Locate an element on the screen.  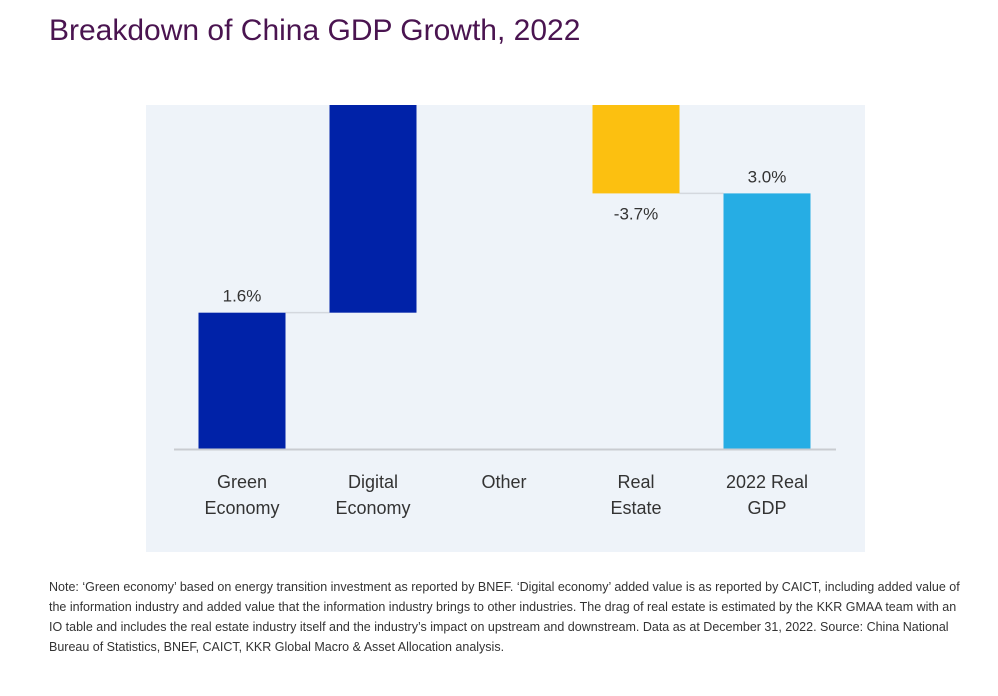
chart-title: Breakdown of China GDP Growth, 2022 is located at coordinates (315, 30).